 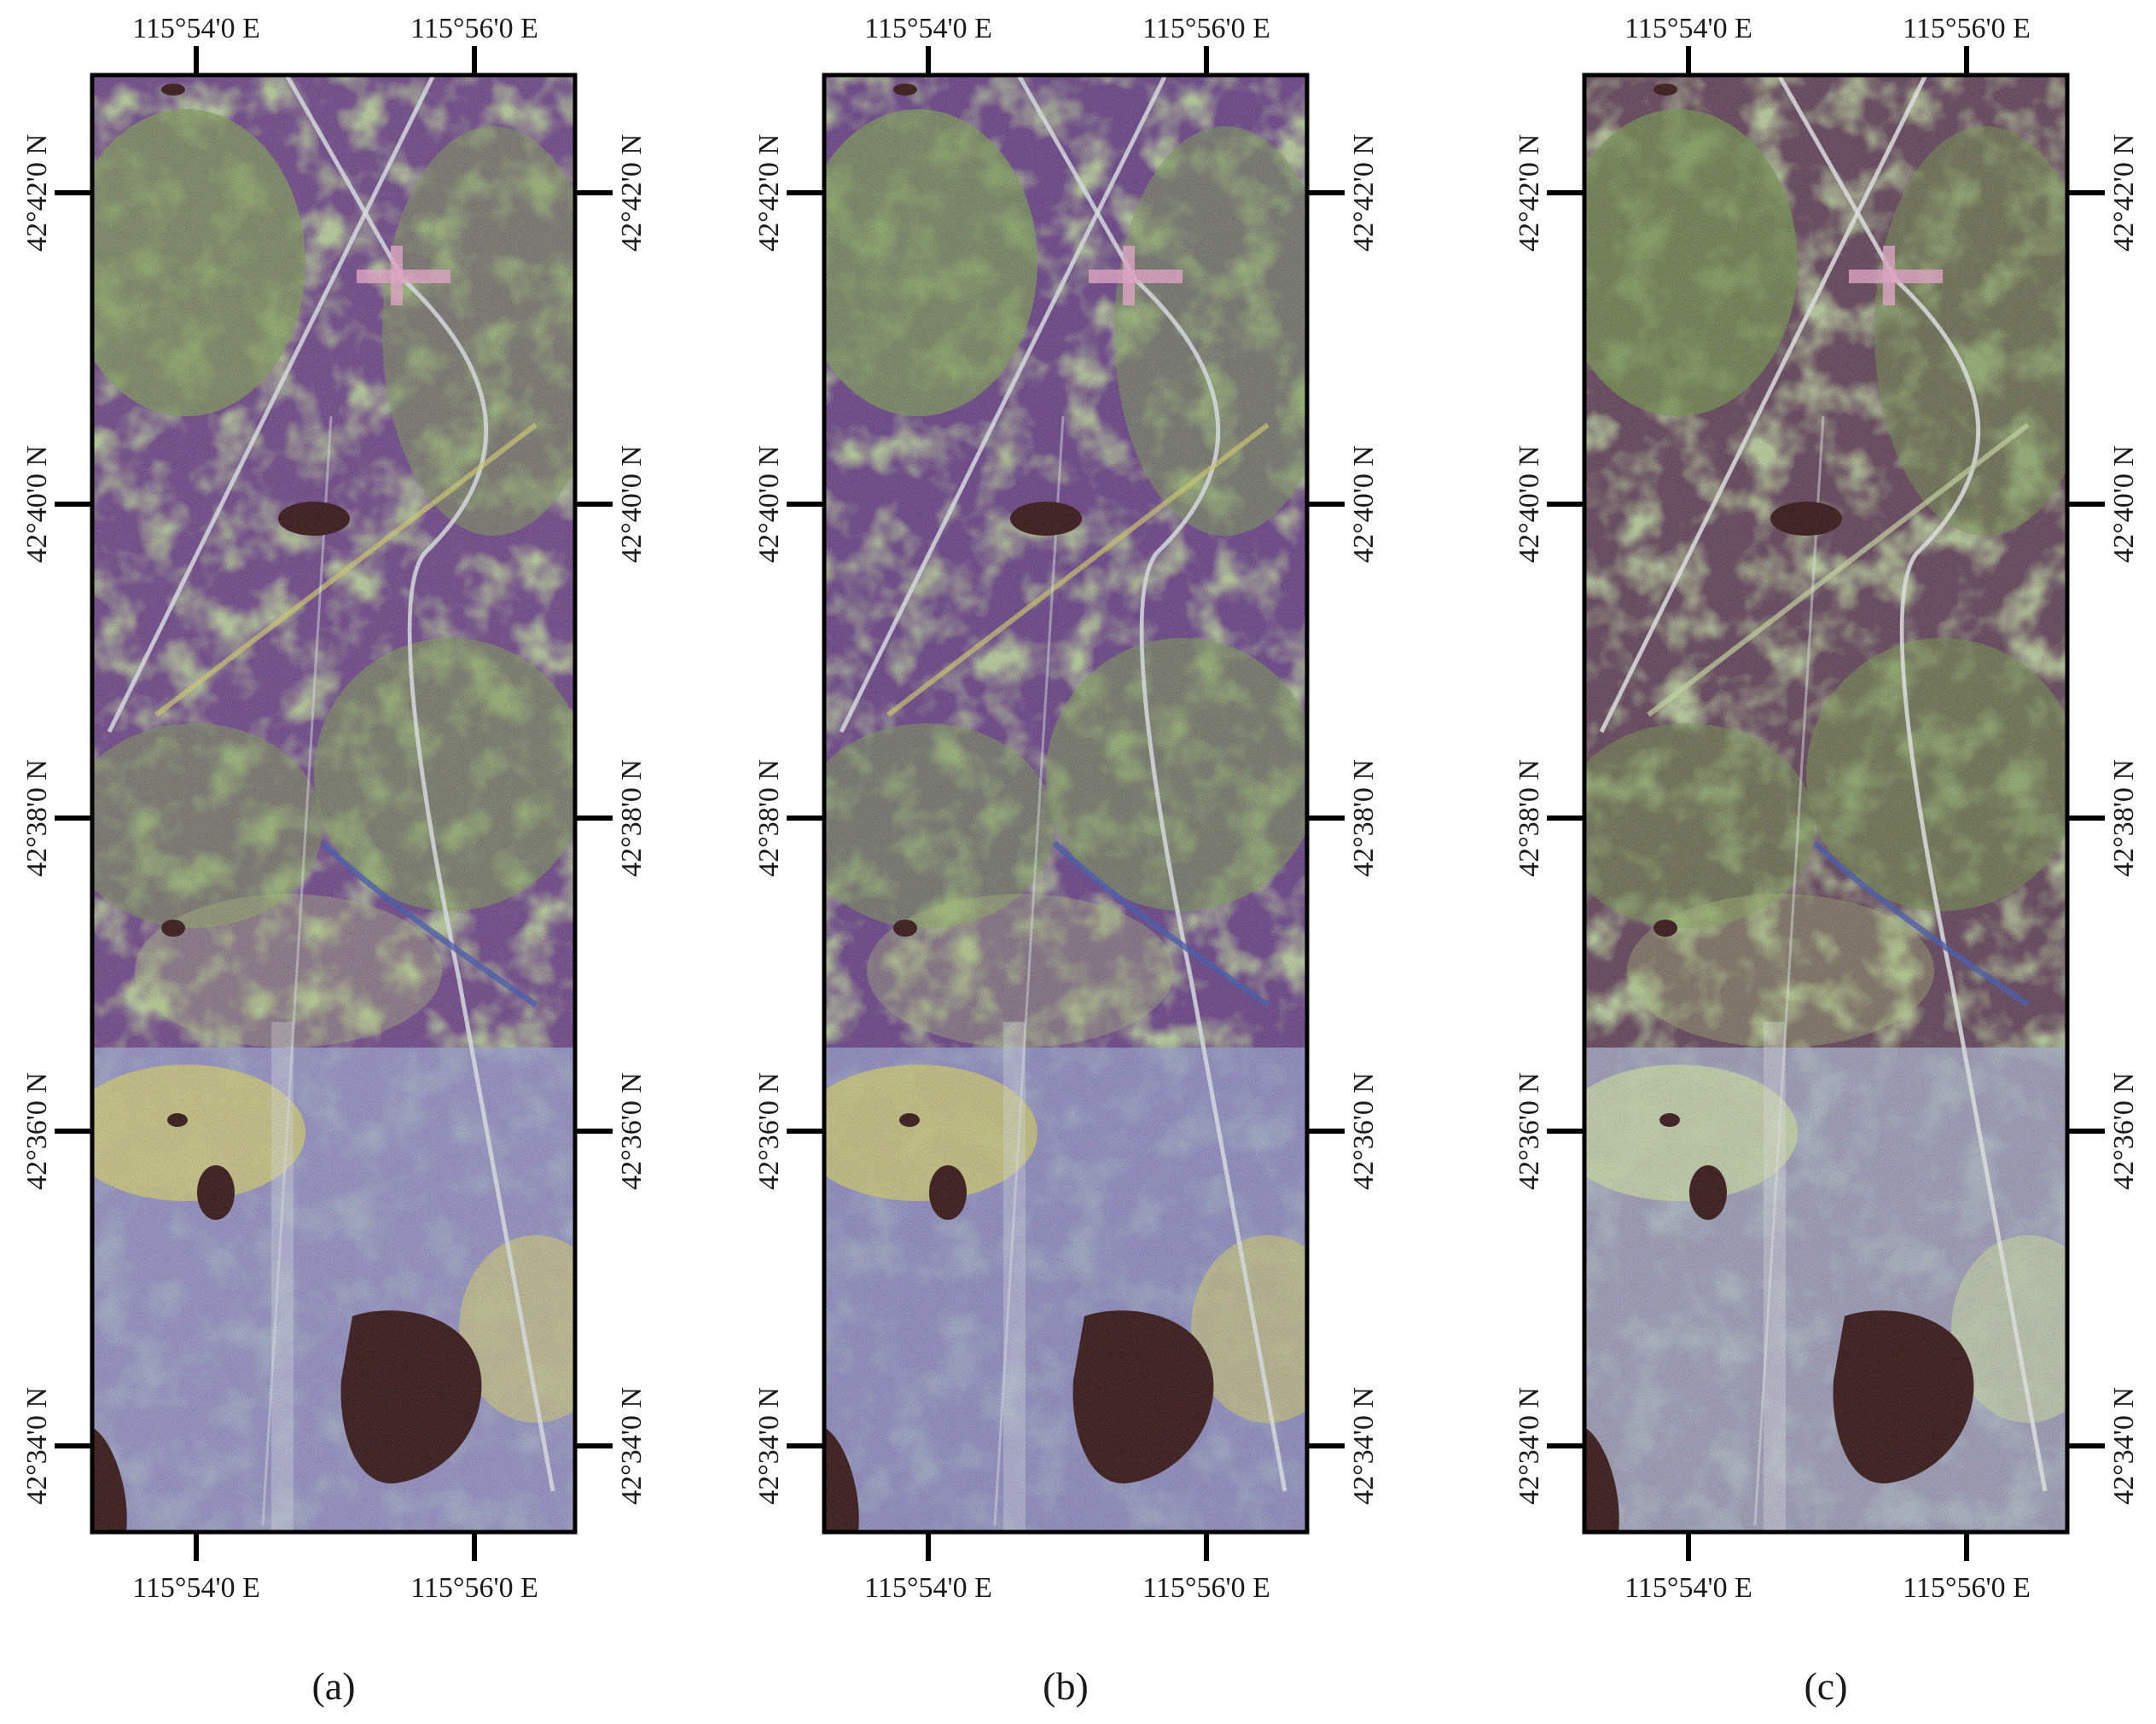 I want to click on panel-caption: (b), so click(x=1066, y=1686).